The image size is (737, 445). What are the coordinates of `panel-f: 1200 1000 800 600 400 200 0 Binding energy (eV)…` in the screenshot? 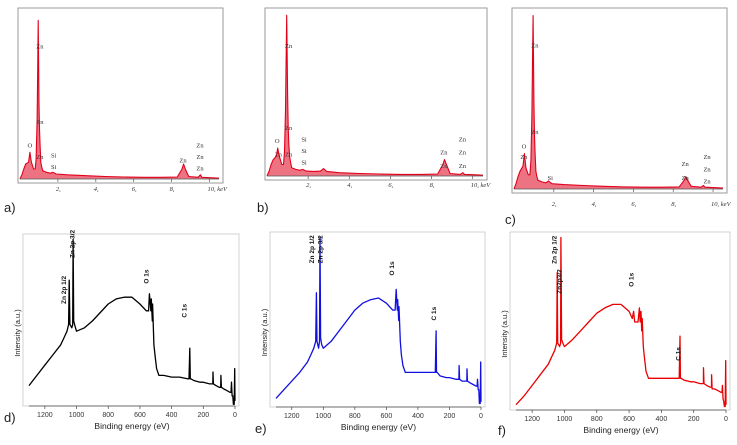 It's located at (614, 334).